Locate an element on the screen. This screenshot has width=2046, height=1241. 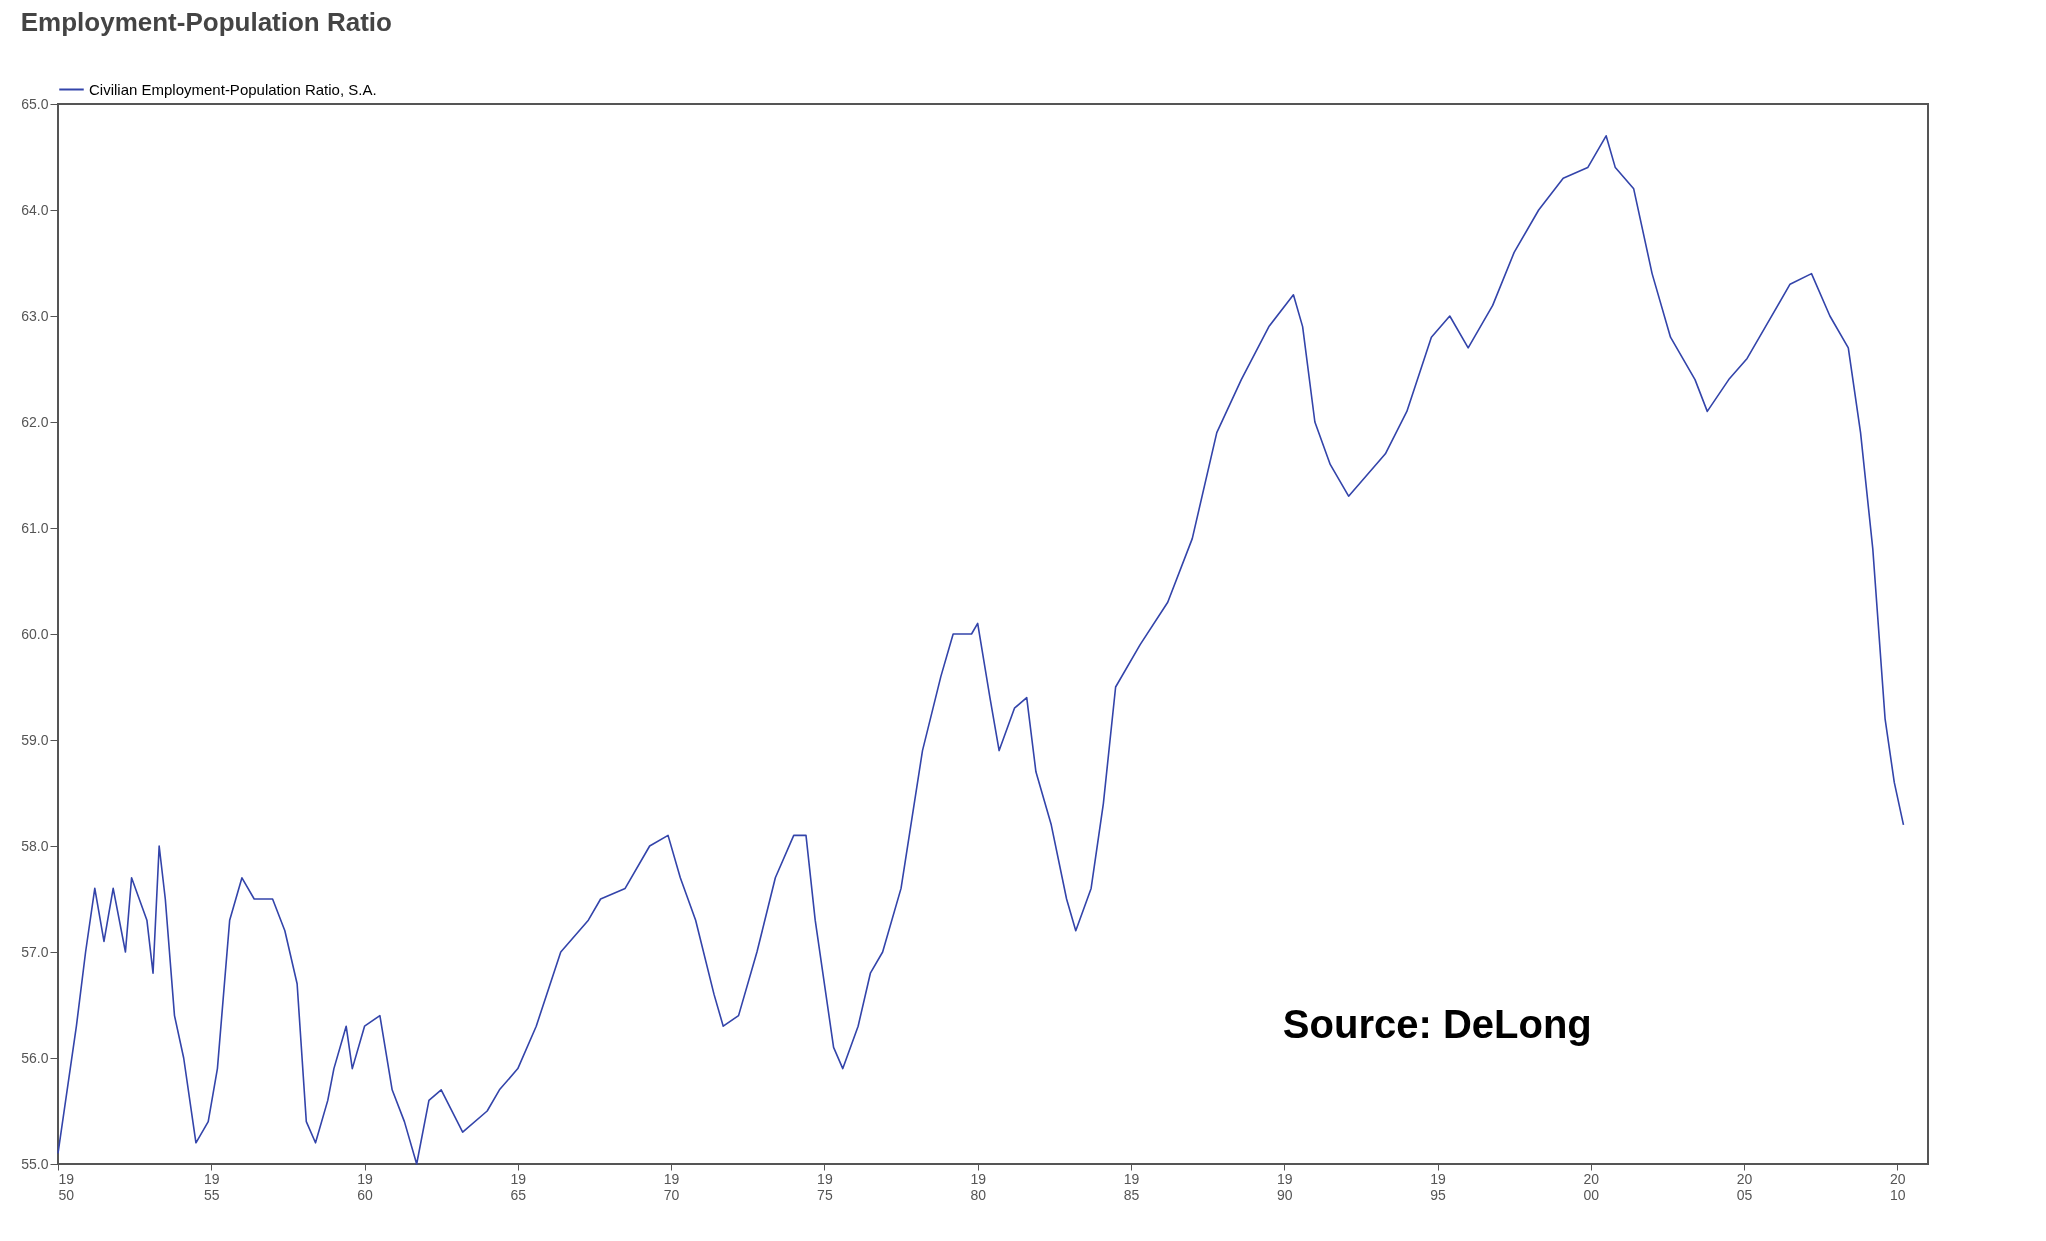
y-tick-label: 57.0 is located at coordinates (35, 951).